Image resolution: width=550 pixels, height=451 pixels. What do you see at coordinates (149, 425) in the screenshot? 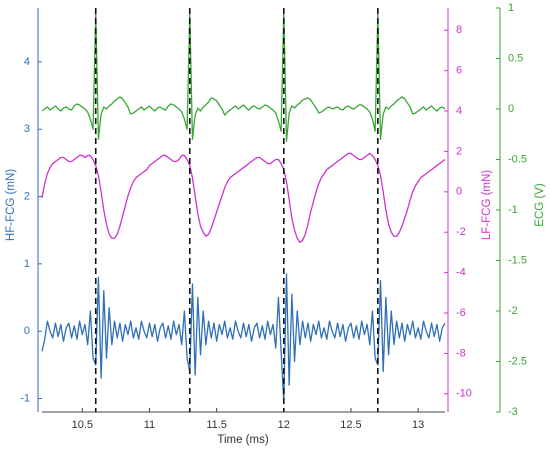
I see `x-tick-label: 11` at bounding box center [149, 425].